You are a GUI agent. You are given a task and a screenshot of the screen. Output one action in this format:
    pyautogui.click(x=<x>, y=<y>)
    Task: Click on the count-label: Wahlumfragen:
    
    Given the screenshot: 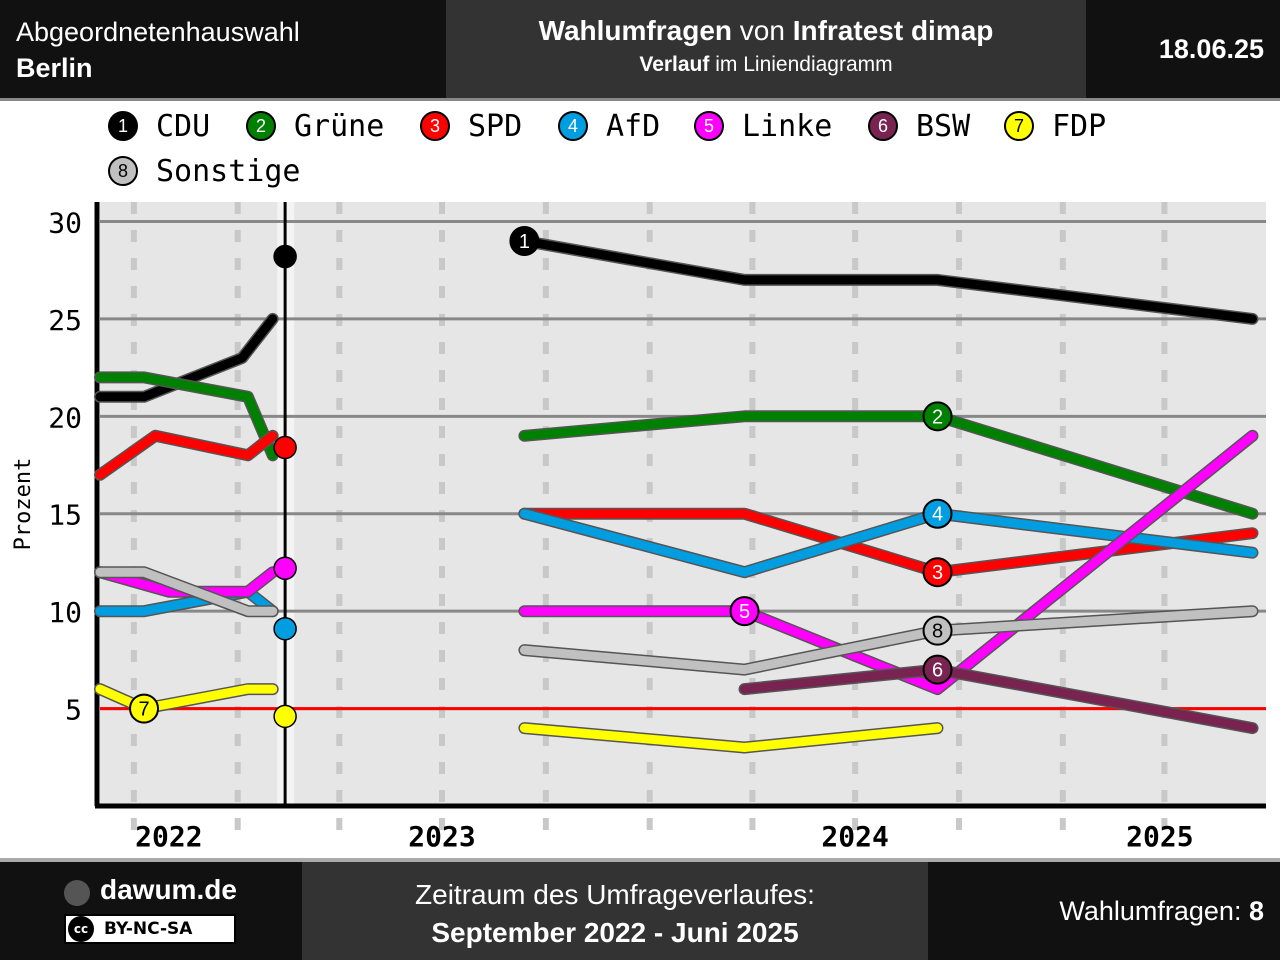 What is the action you would take?
    pyautogui.click(x=1154, y=911)
    